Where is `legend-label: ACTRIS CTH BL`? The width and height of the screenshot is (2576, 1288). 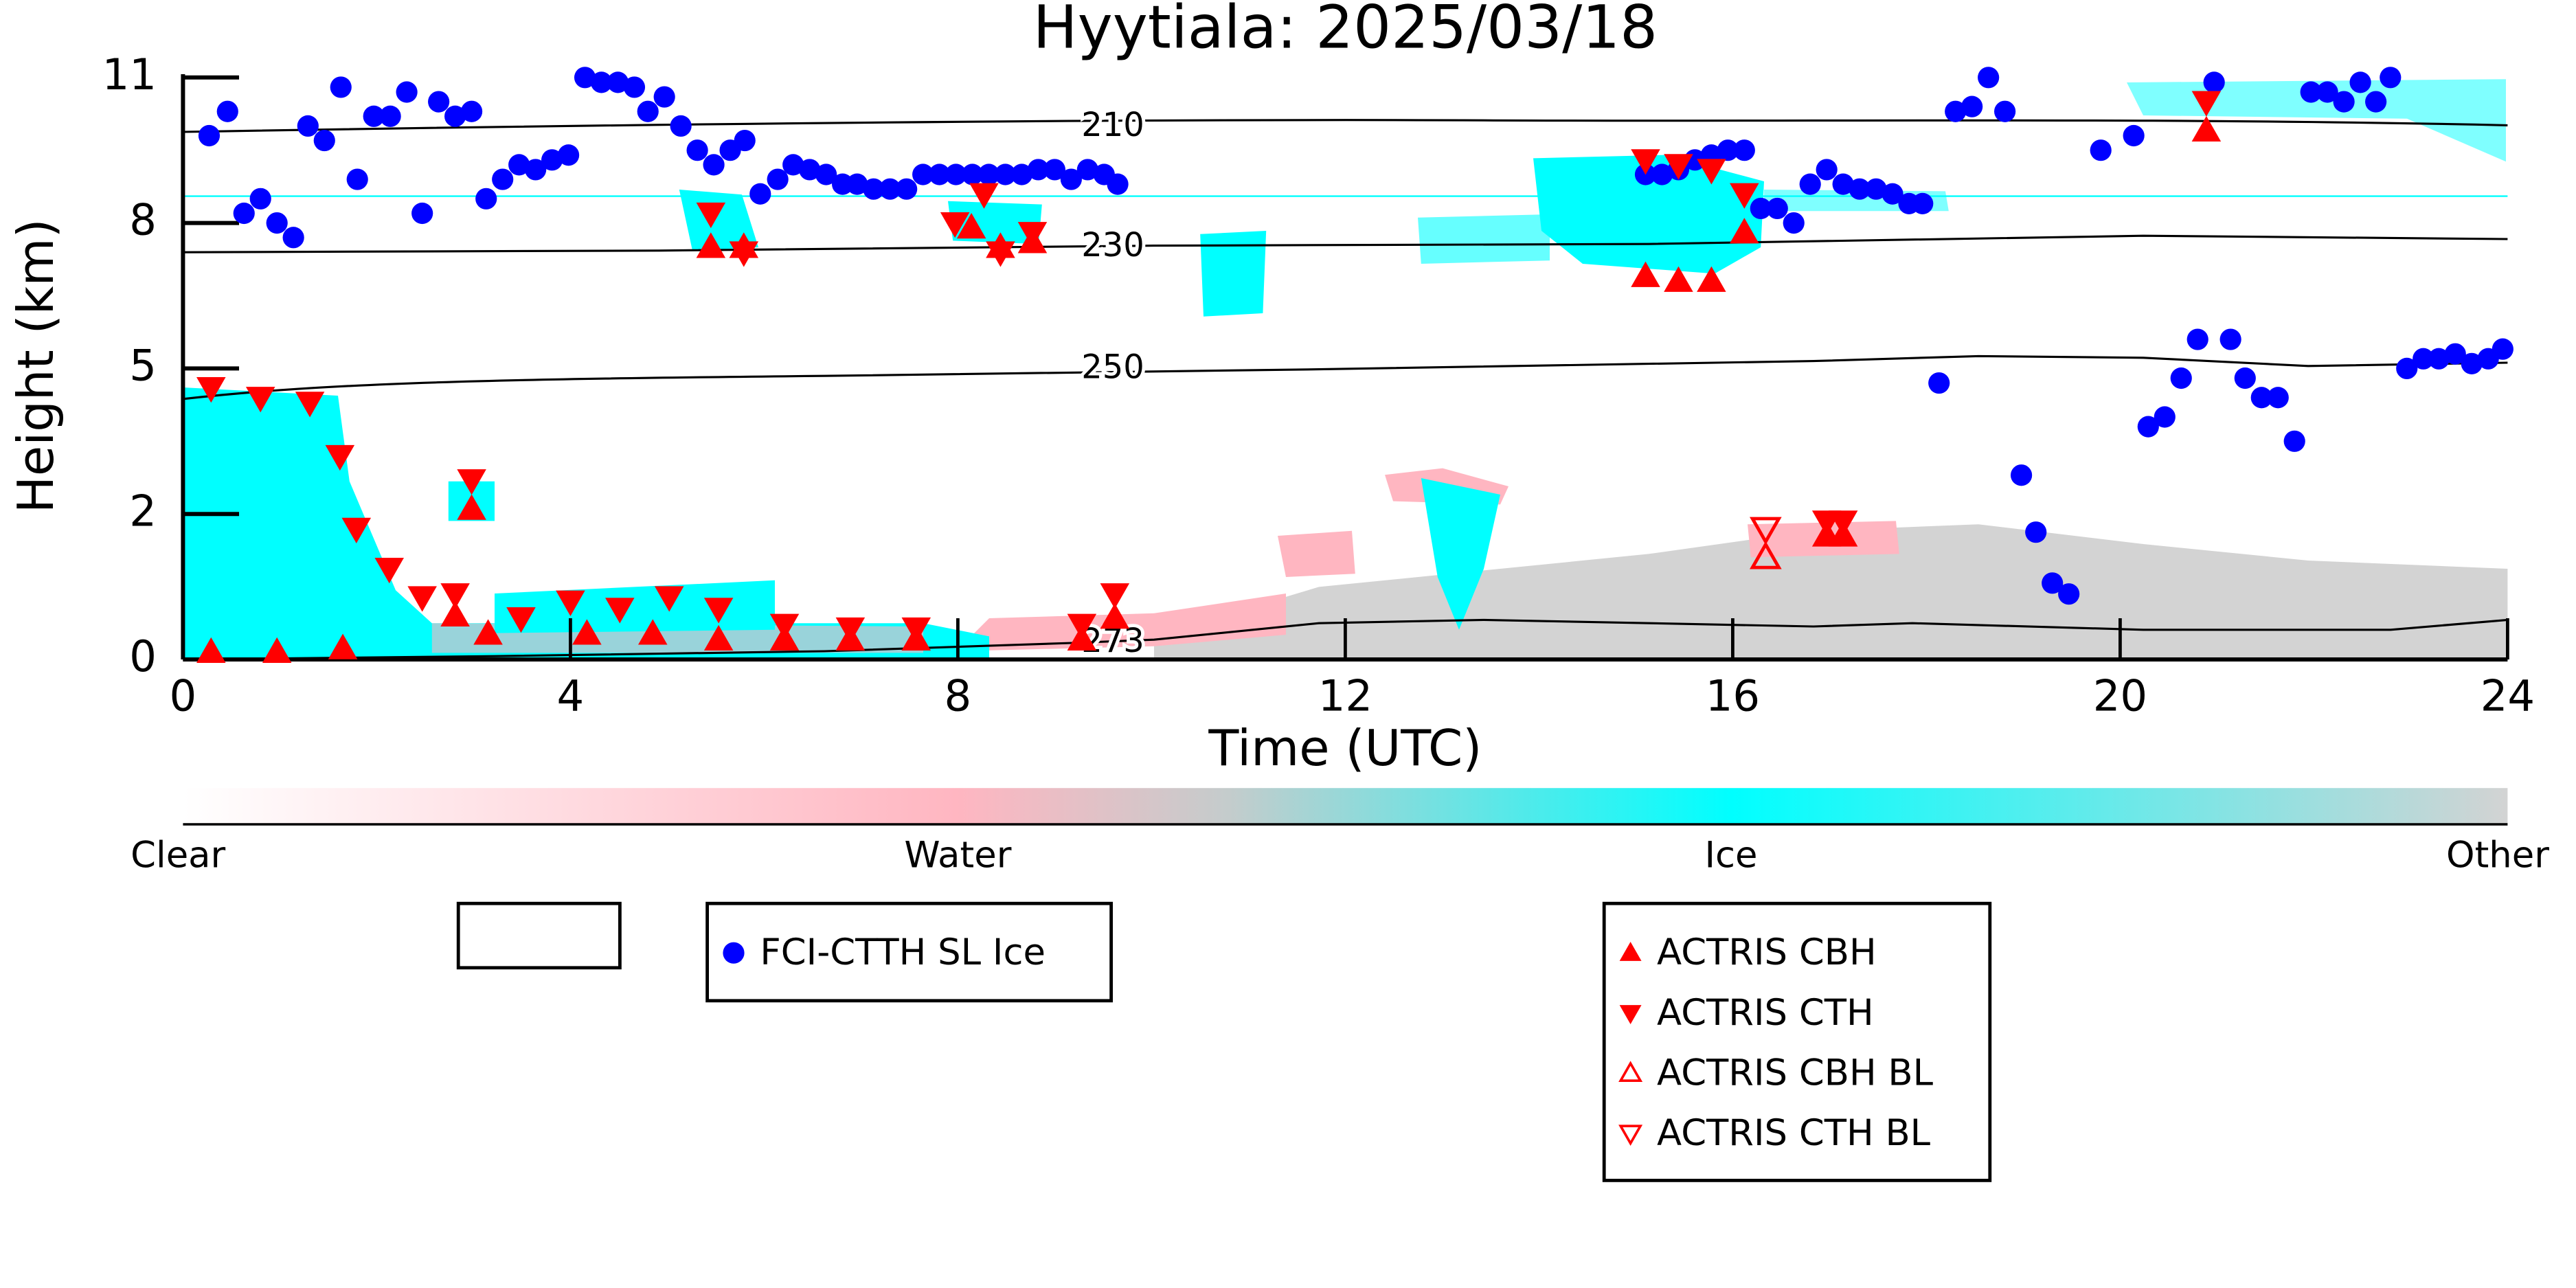
legend-label: ACTRIS CTH BL is located at coordinates (1794, 1133).